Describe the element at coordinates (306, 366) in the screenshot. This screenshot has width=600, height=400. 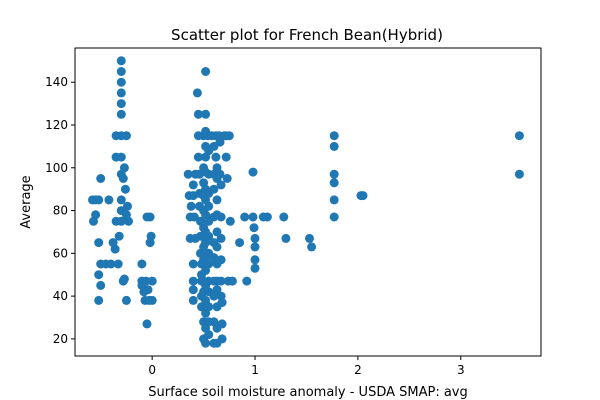
I see `x-axis: 0 1 2 3` at that location.